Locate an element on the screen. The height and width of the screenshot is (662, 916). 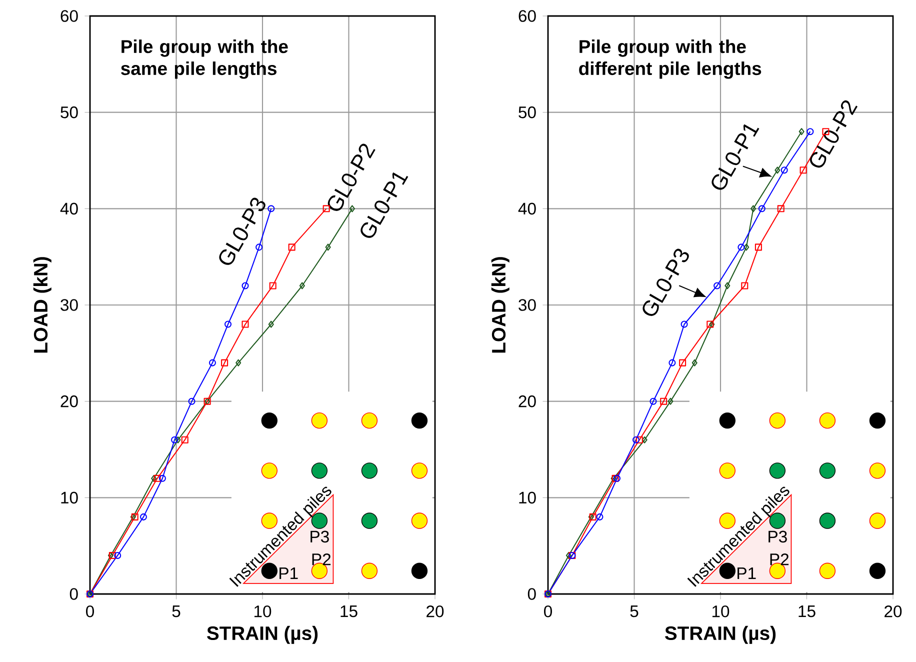
text: Pile group with the same pile lengths is located at coordinates (204, 59).